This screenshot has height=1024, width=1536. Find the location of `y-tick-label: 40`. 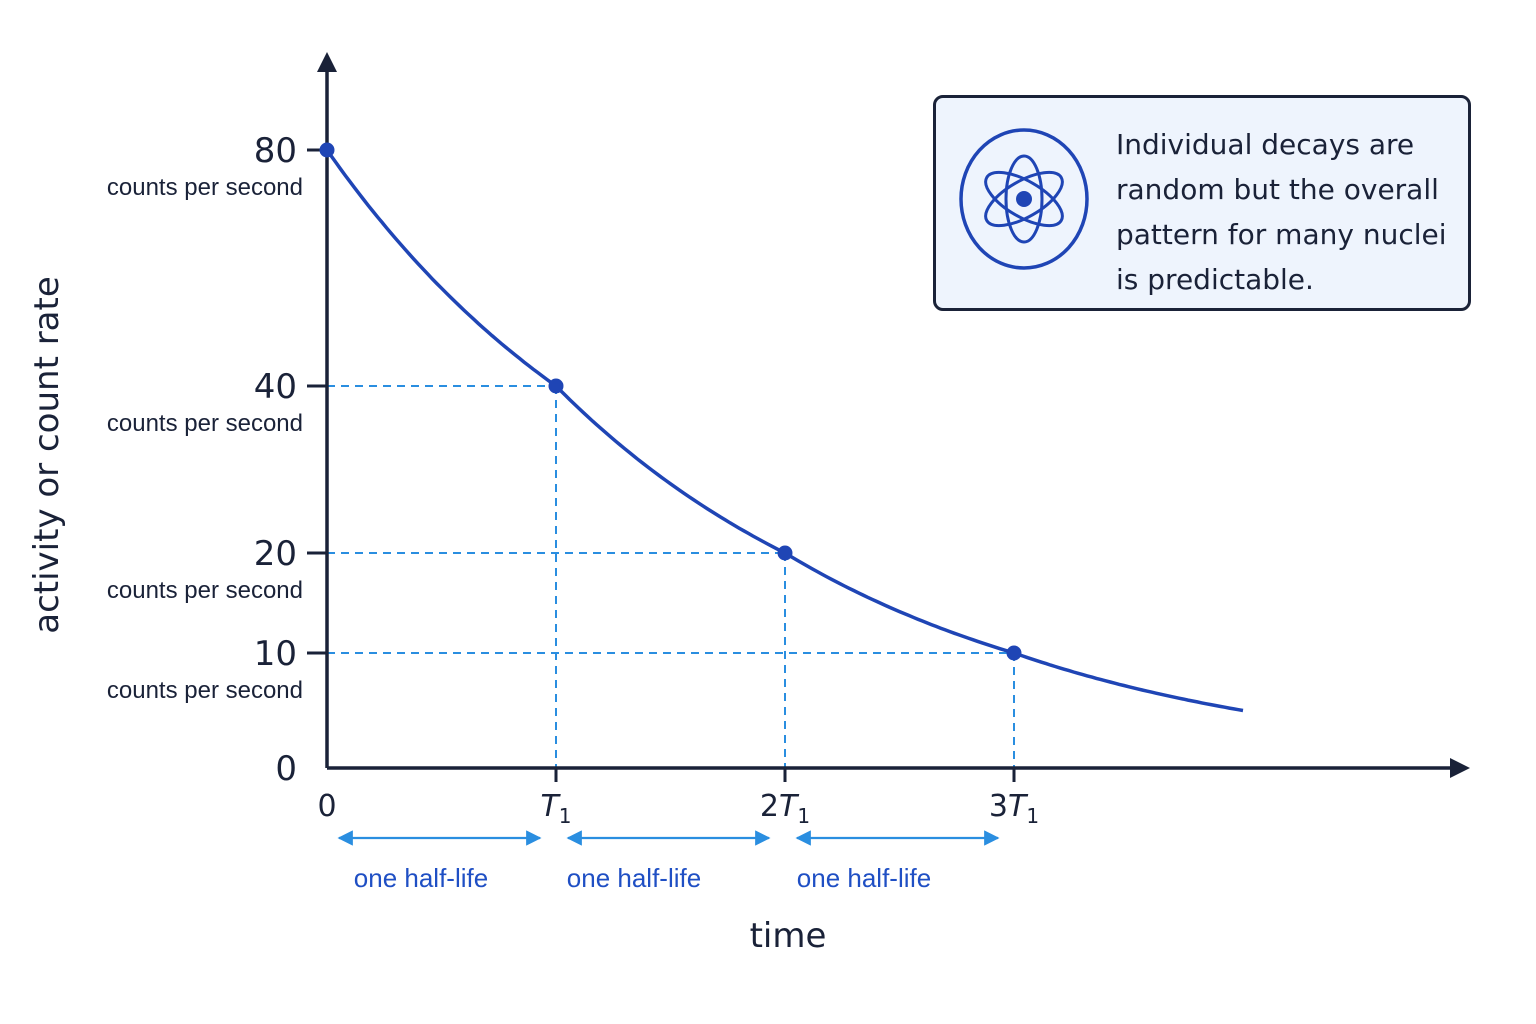

y-tick-label: 40 is located at coordinates (275, 387).